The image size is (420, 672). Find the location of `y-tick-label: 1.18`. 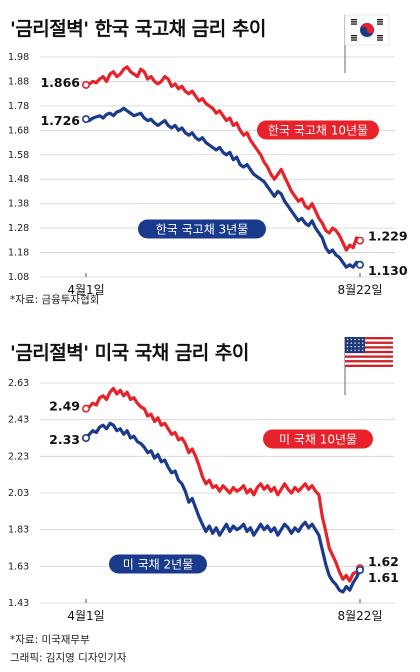

y-tick-label: 1.18 is located at coordinates (18, 253).